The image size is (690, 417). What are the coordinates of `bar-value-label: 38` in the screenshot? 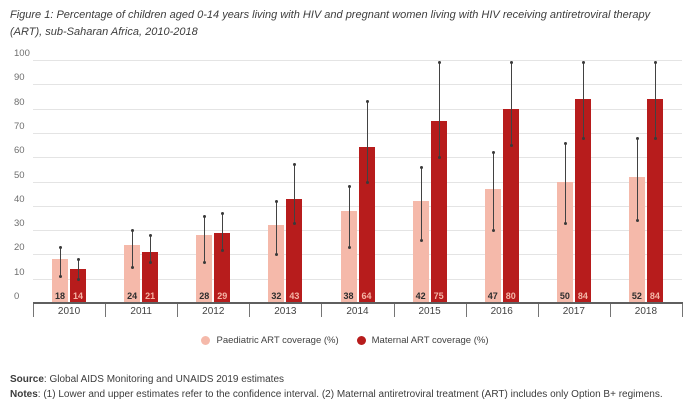 It's located at (348, 296).